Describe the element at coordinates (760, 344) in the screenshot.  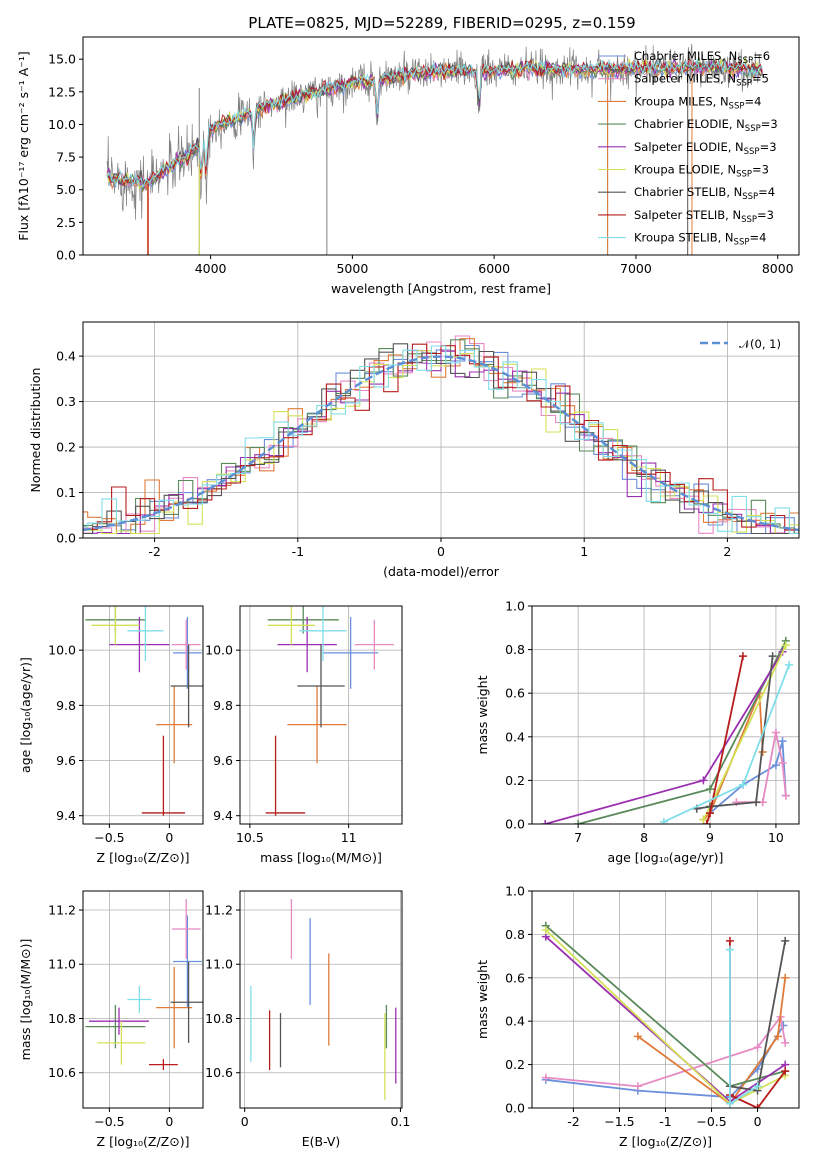
I see `legend-entry: 𝒩(0, 1)` at that location.